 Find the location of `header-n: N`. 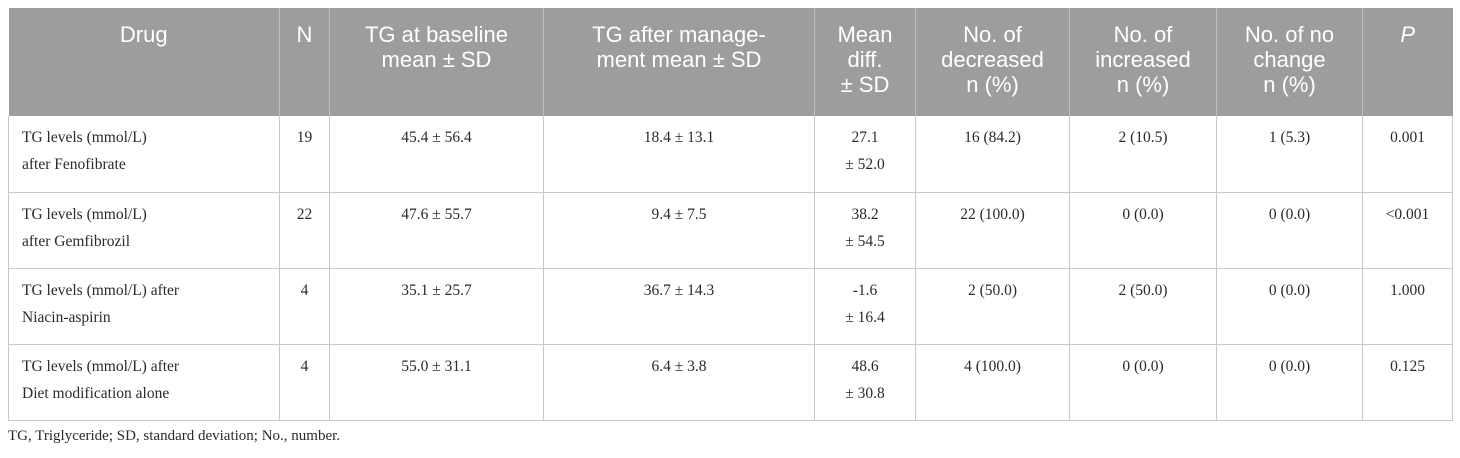

header-n: N is located at coordinates (304, 62).